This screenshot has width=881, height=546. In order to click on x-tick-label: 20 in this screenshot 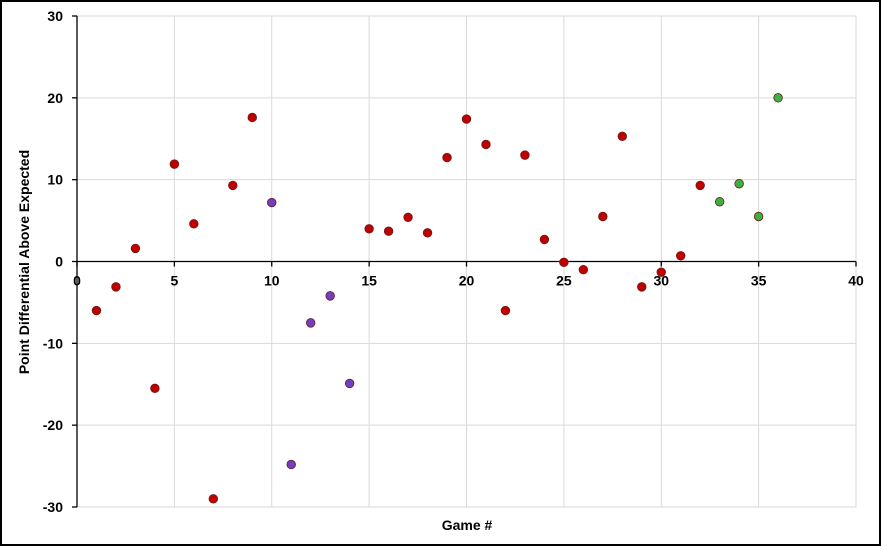, I will do `click(467, 281)`.